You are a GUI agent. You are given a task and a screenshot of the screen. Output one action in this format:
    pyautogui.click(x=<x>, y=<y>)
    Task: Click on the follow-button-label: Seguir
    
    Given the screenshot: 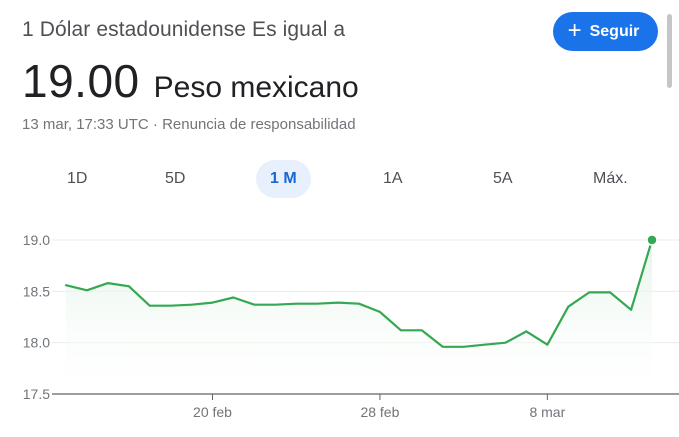 What is the action you would take?
    pyautogui.click(x=614, y=31)
    